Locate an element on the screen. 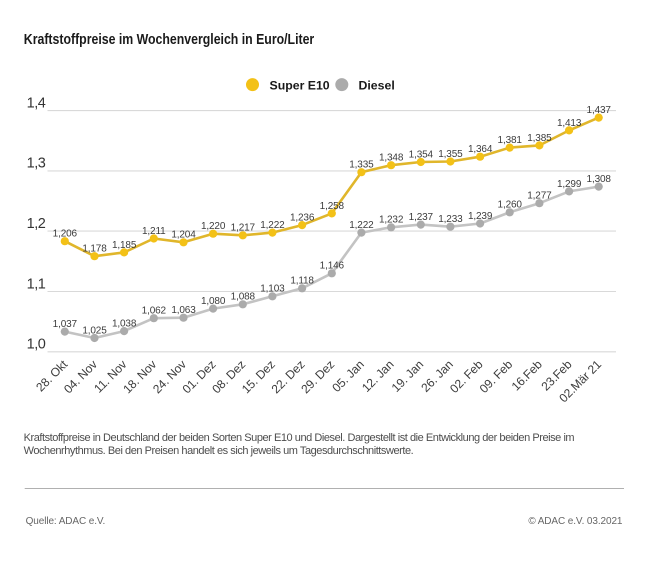 This screenshot has width=650, height=582. svg-text: 1,146 is located at coordinates (332, 266).